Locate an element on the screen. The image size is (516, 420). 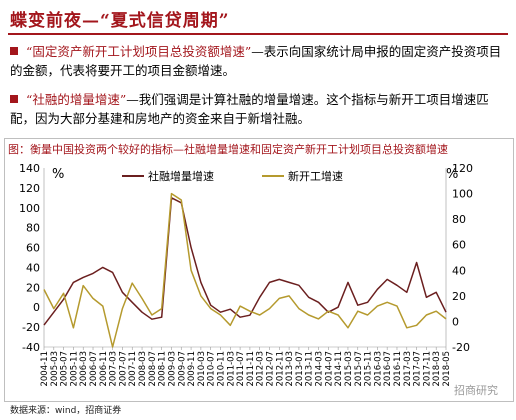
x-tick-label: 2005-07 is located at coordinates (65, 369).